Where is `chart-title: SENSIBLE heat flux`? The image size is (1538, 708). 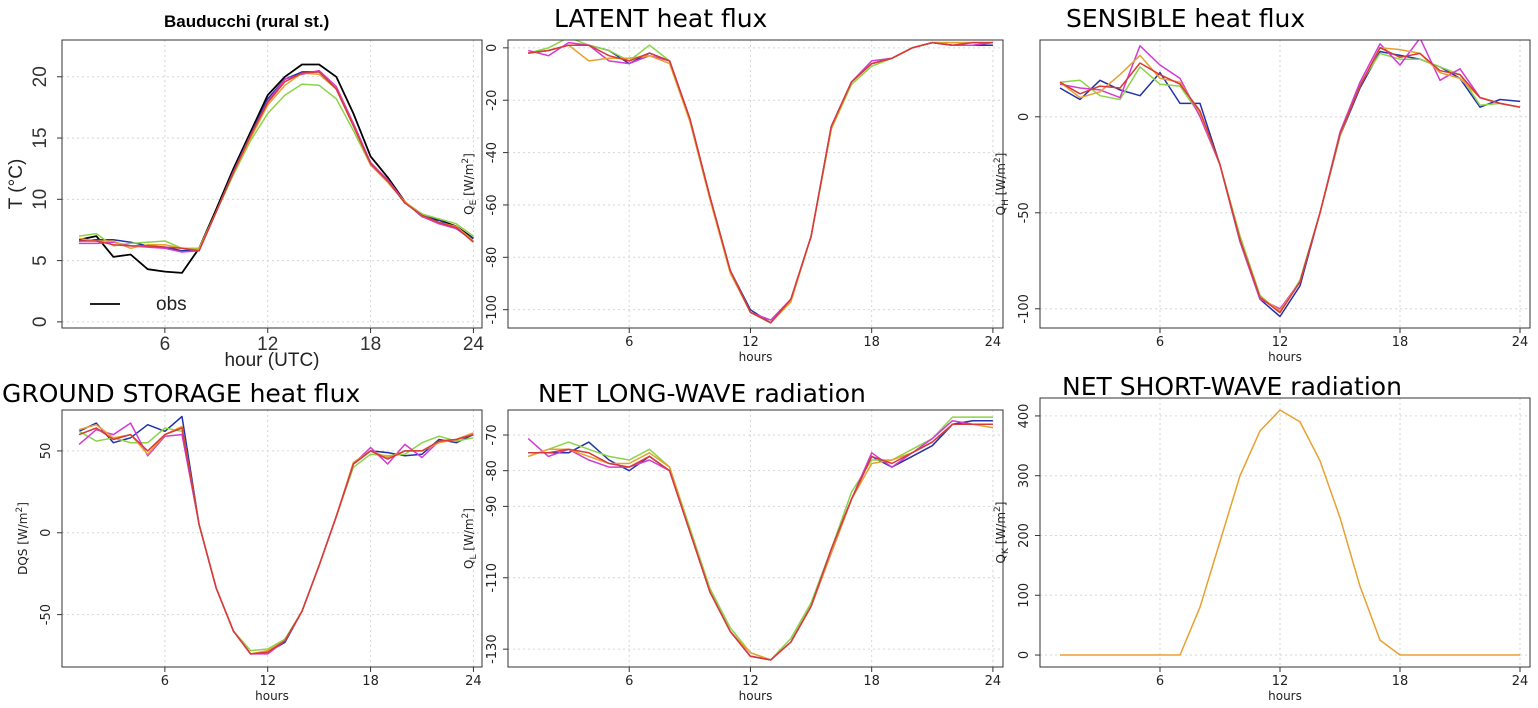
chart-title: SENSIBLE heat flux is located at coordinates (1185, 18).